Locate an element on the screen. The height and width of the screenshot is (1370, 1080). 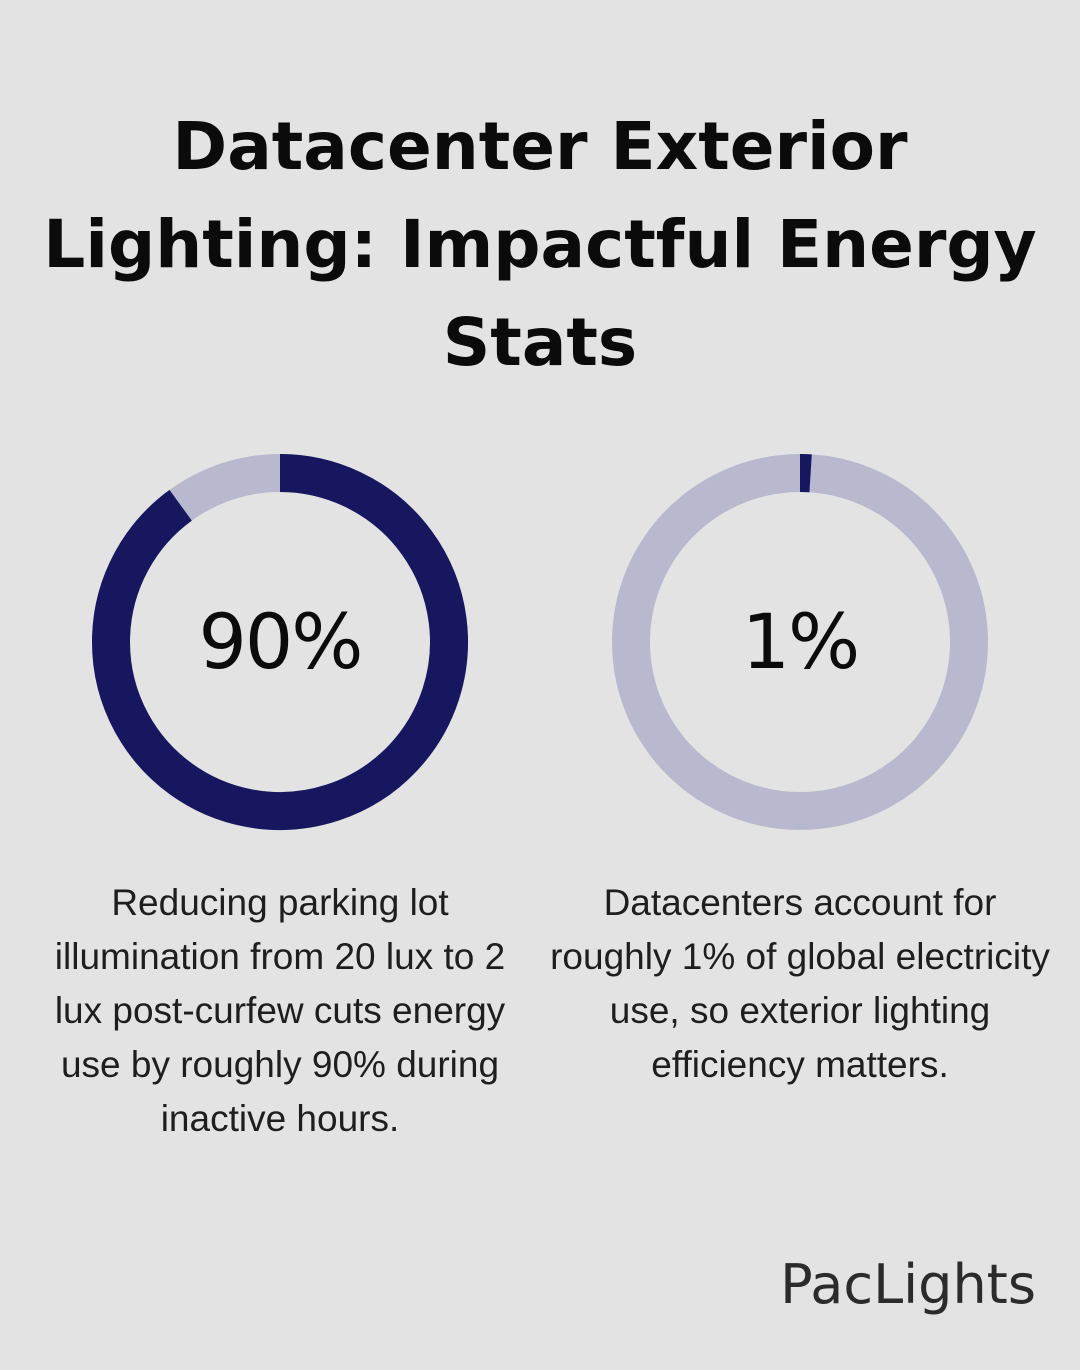
donut-1-filled-arc is located at coordinates (280, 642).